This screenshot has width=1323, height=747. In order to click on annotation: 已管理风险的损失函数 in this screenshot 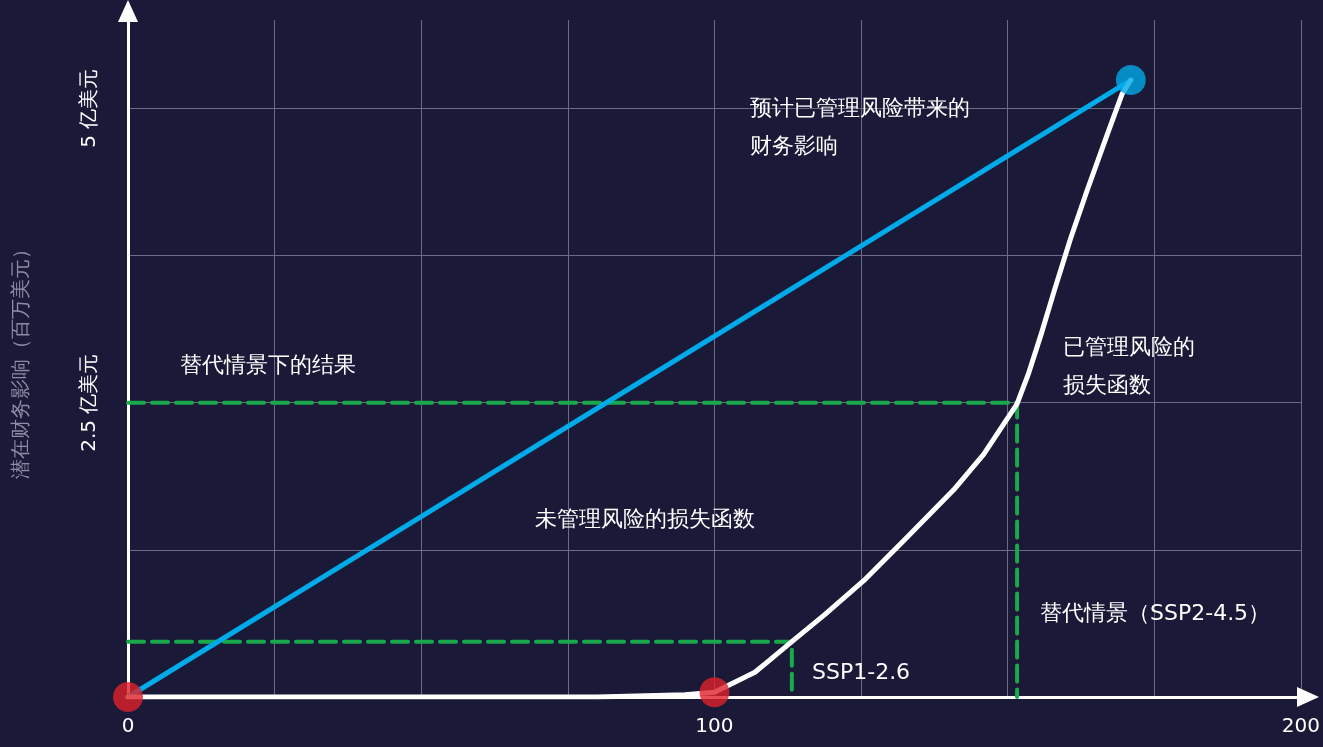, I will do `click(1129, 365)`.